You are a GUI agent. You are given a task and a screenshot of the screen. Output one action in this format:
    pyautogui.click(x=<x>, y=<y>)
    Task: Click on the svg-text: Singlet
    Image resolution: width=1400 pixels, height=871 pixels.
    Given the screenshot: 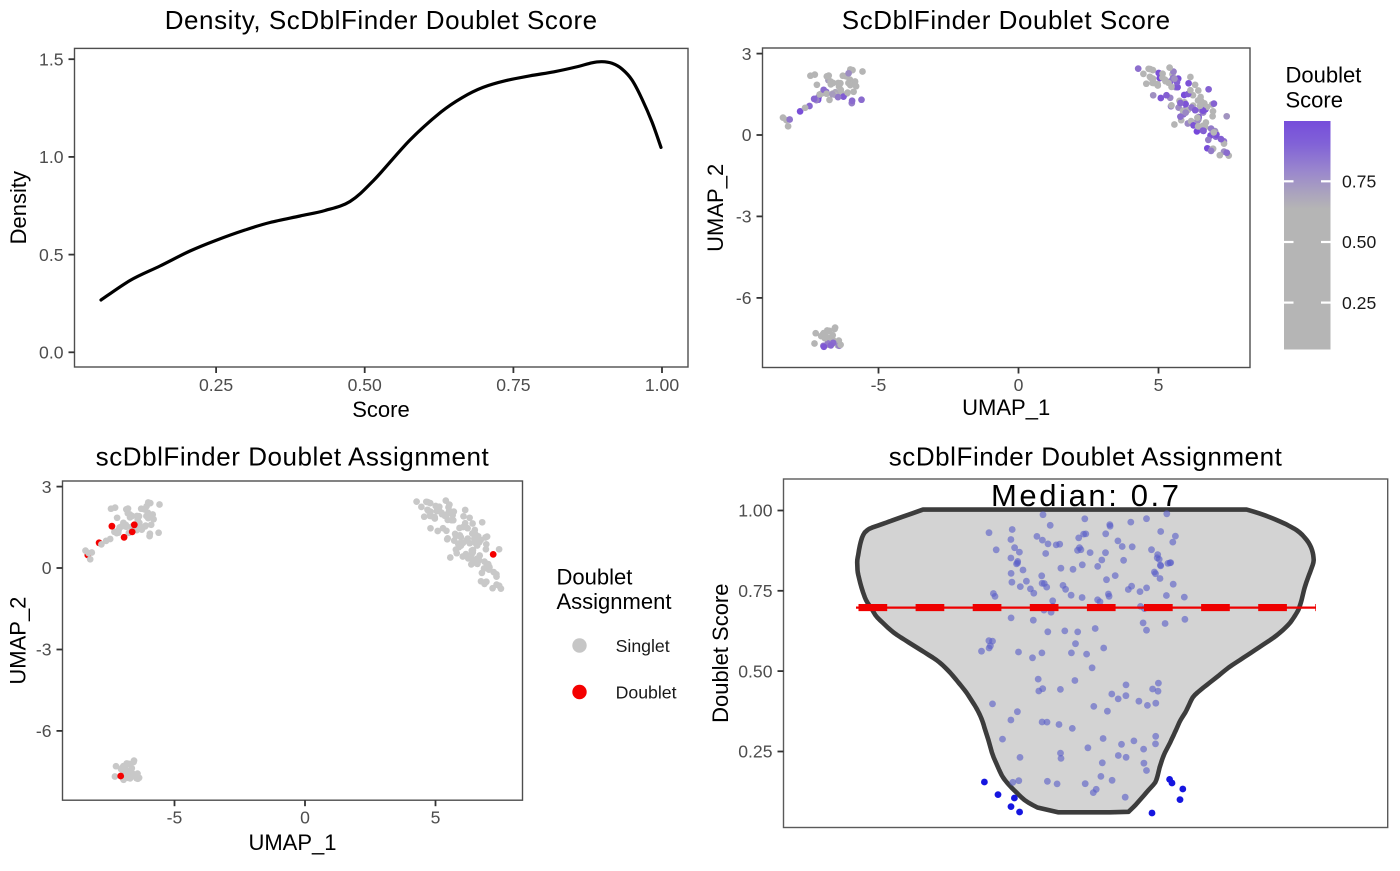 What is the action you would take?
    pyautogui.click(x=643, y=646)
    